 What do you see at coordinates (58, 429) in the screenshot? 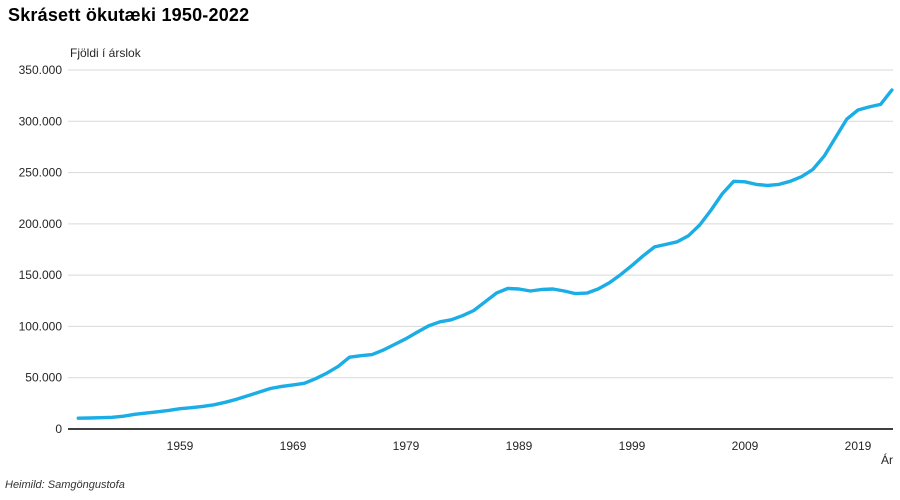
I see `y-tick-label: 0` at bounding box center [58, 429].